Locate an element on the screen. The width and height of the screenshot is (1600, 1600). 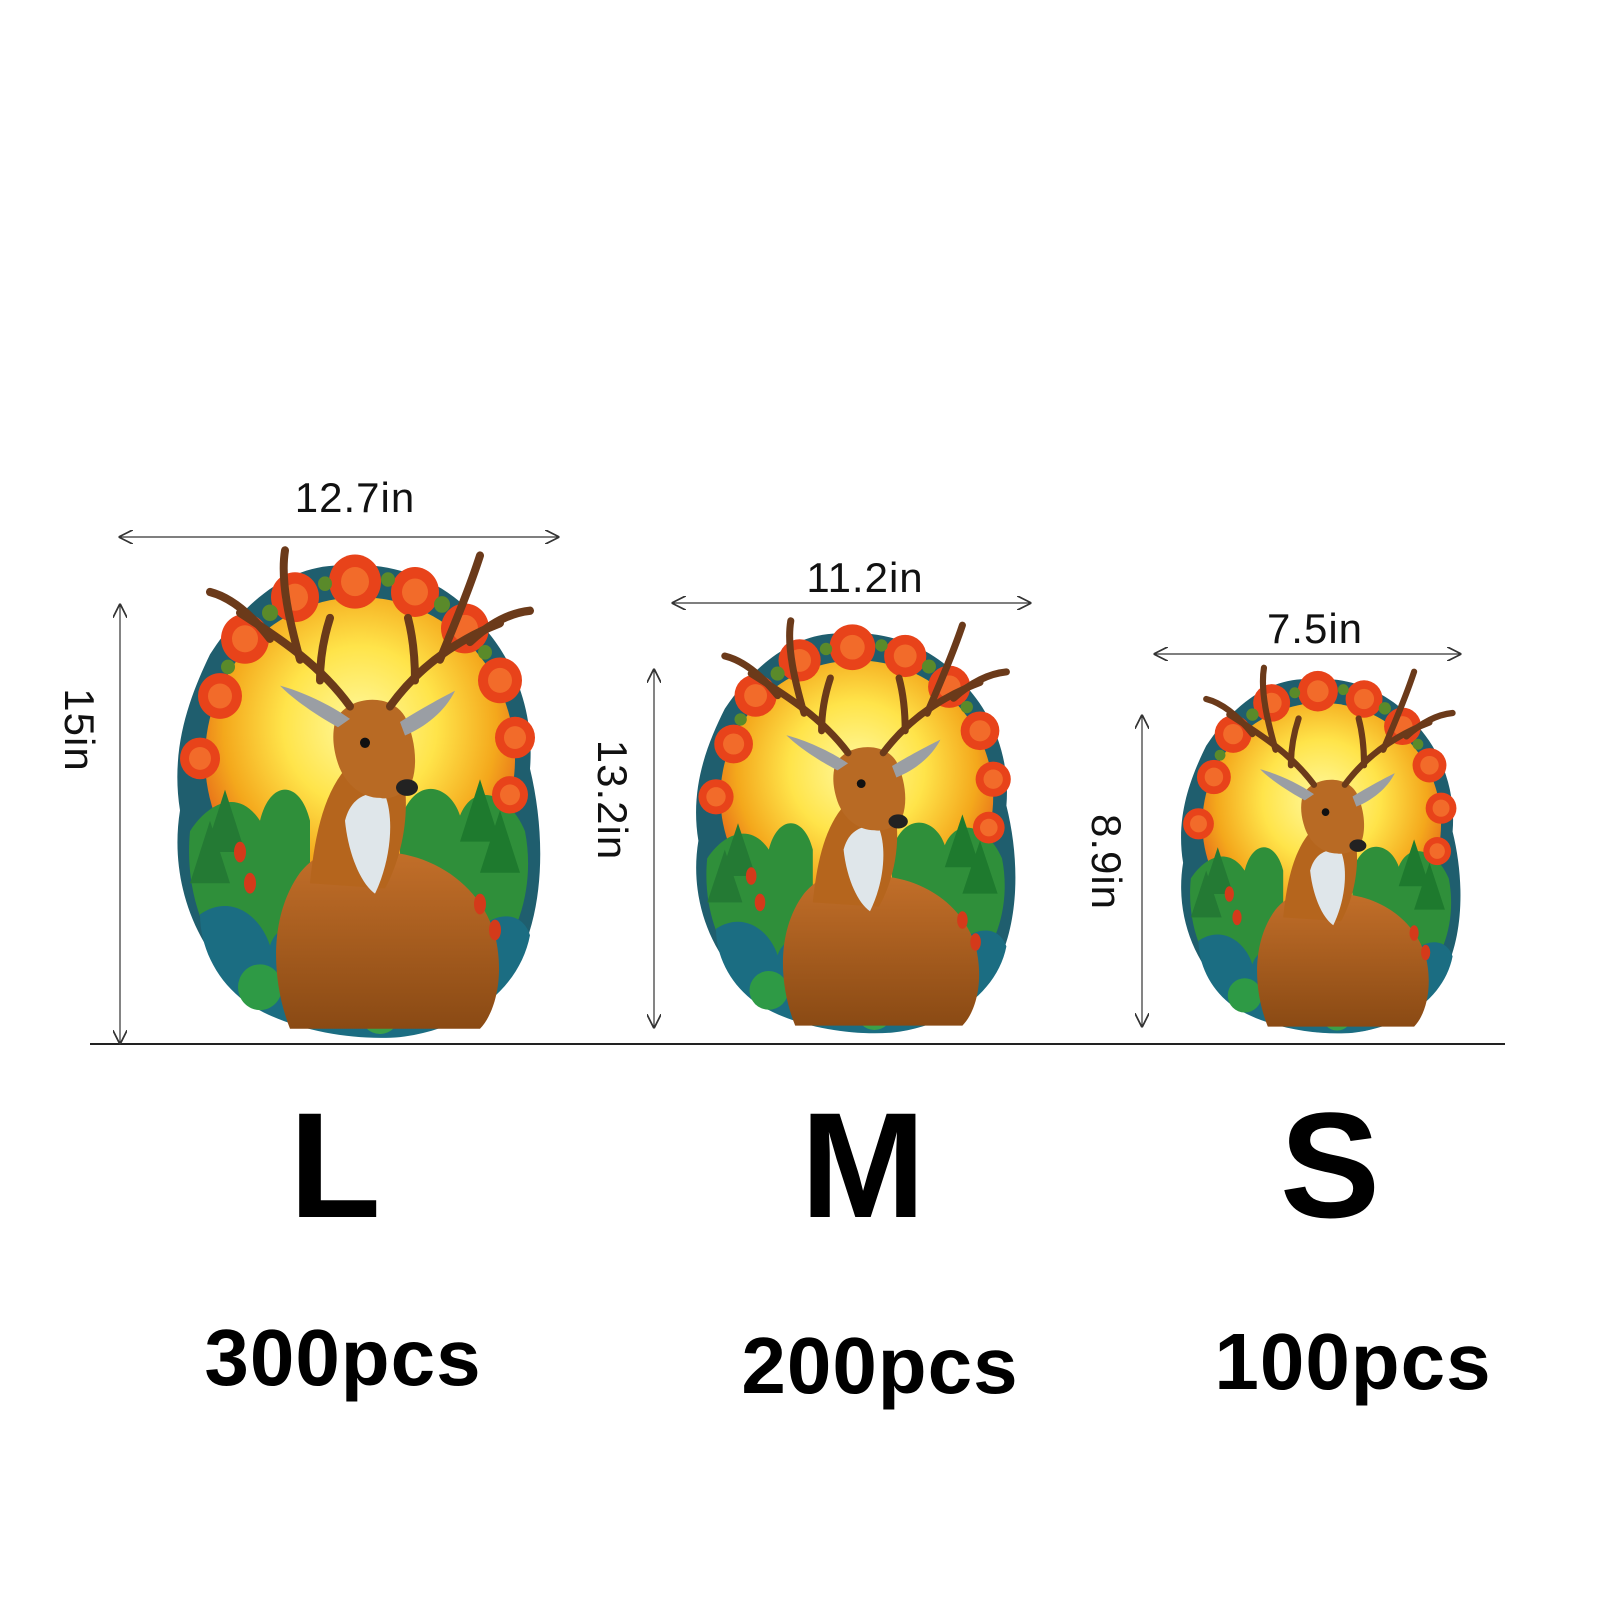
puzzle-image-large is located at coordinates (358, 793).